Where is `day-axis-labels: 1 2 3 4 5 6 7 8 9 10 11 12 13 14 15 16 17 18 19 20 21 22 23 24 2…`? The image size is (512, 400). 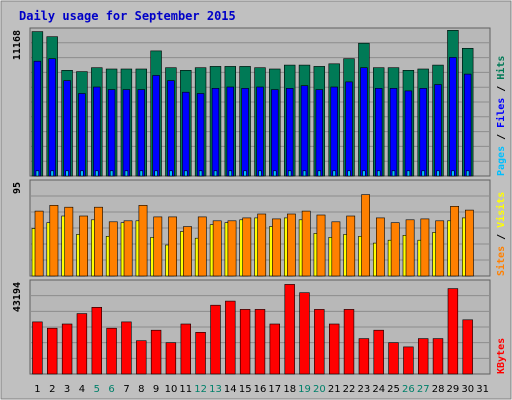
day-axis-labels: 1 2 3 4 5 6 7 8 9 10 11 12 13 14 15 16 17 18 19 20 21 22 23 24 2… is located at coordinates (261, 389).